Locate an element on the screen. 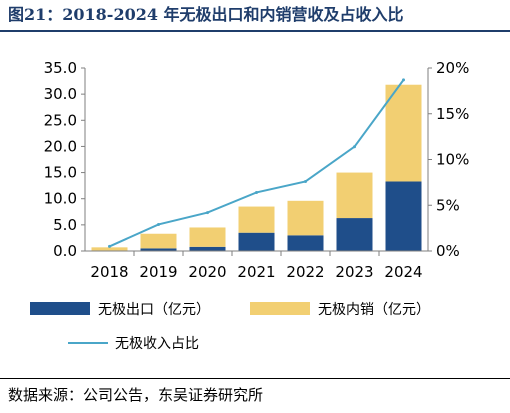  left-tick-label: 25.0 is located at coordinates (60, 120).